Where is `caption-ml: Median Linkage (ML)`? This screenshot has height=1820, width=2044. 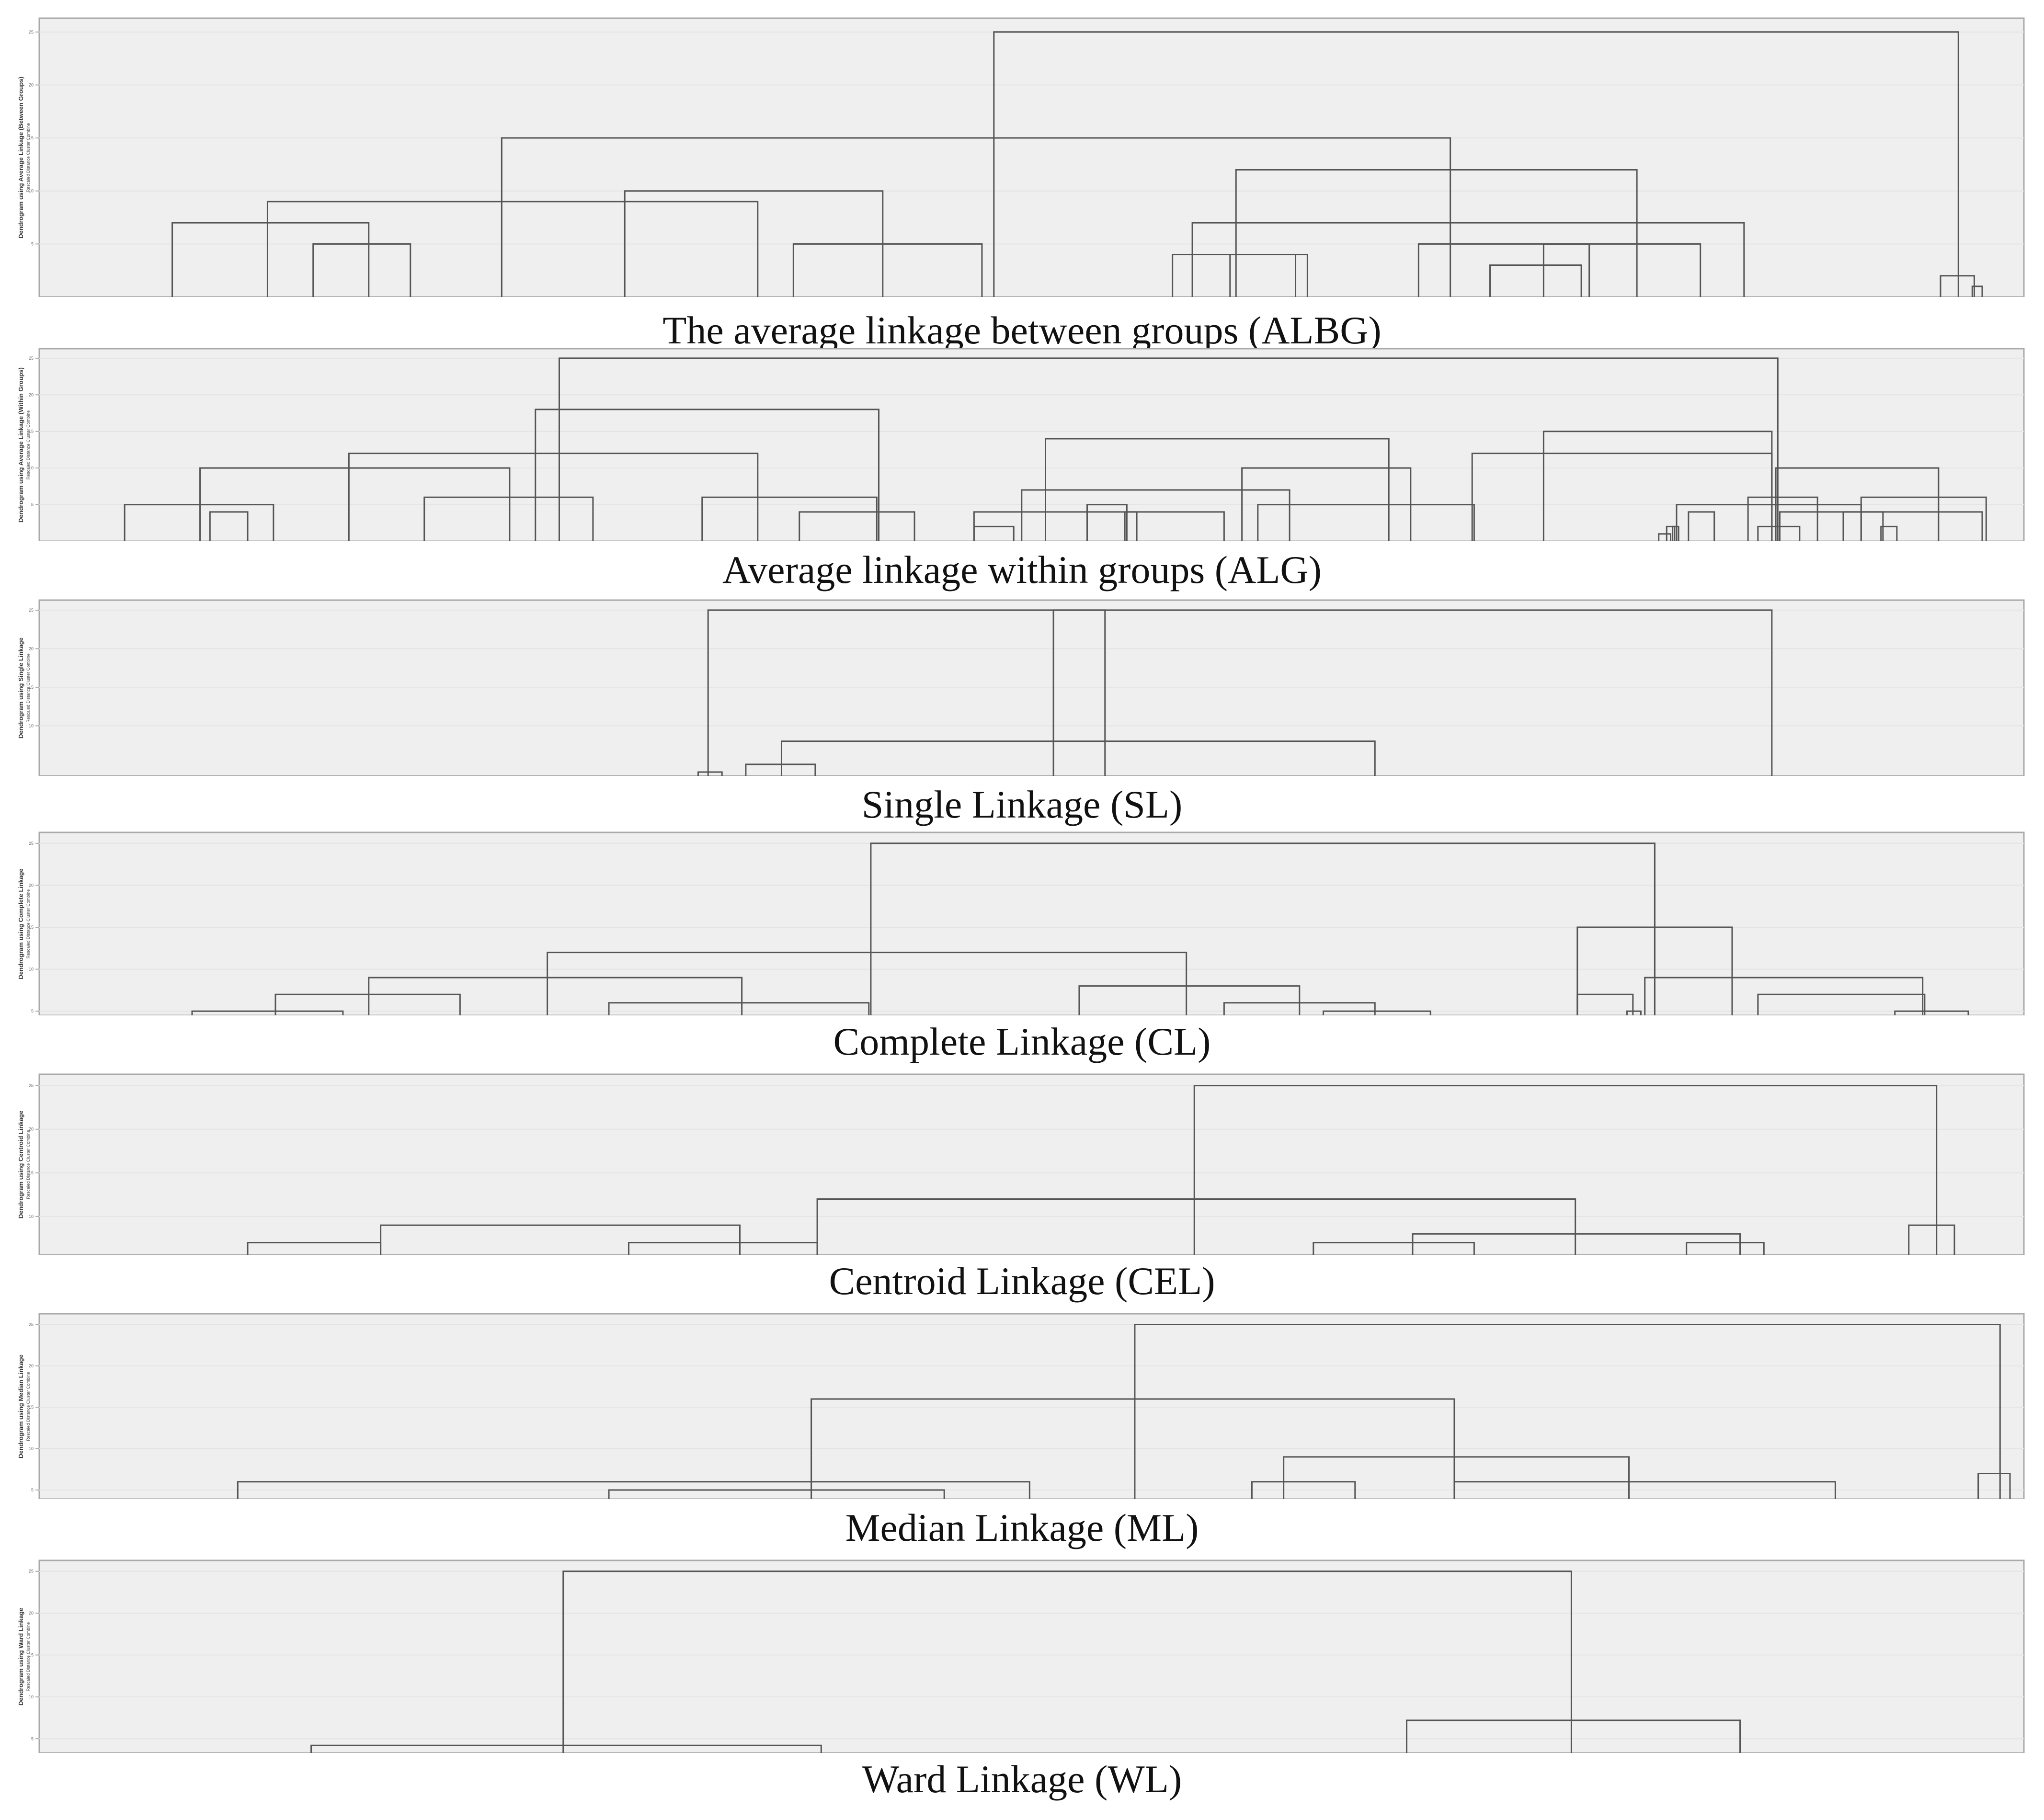
caption-ml: Median Linkage (ML) is located at coordinates (1022, 1528).